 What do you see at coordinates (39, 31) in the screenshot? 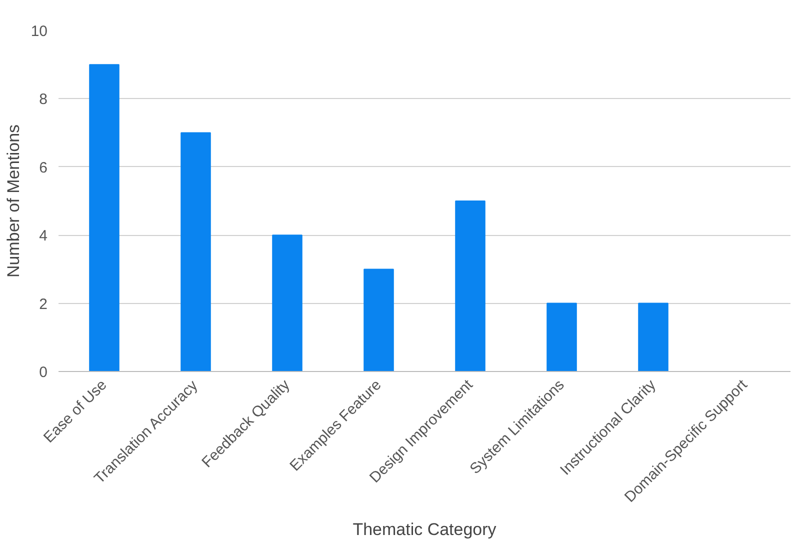
I see `y-tick-label: 10` at bounding box center [39, 31].